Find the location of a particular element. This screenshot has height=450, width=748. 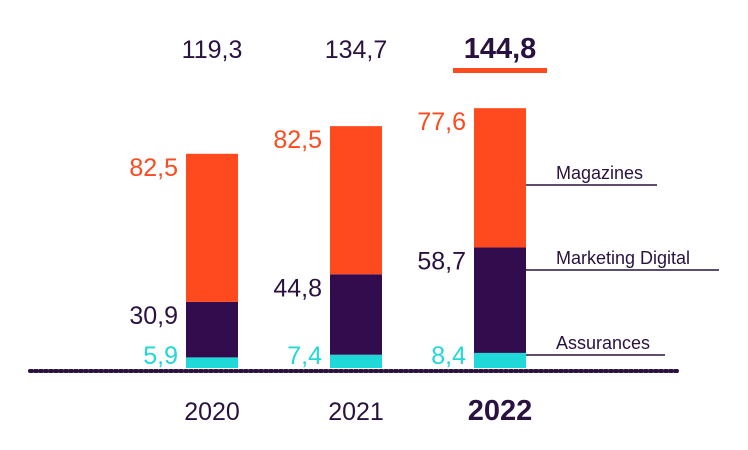

x-tick-label-2022: 2022 is located at coordinates (500, 411).